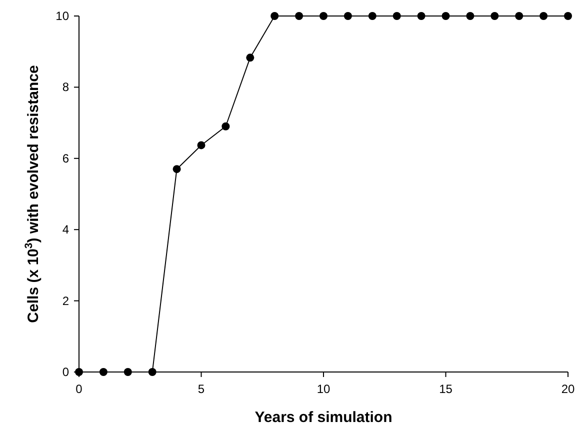  I want to click on x-tick-label: 20, so click(568, 389).